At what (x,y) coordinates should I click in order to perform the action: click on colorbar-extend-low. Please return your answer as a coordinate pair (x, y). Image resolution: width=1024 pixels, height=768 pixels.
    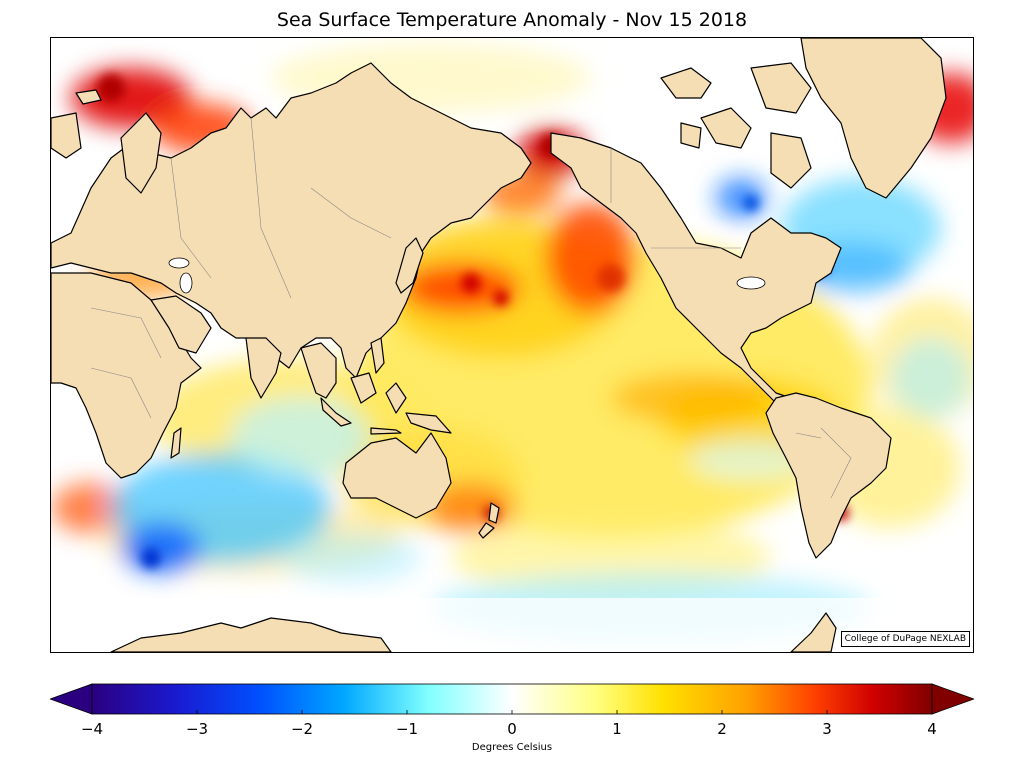
    Looking at the image, I should click on (71, 699).